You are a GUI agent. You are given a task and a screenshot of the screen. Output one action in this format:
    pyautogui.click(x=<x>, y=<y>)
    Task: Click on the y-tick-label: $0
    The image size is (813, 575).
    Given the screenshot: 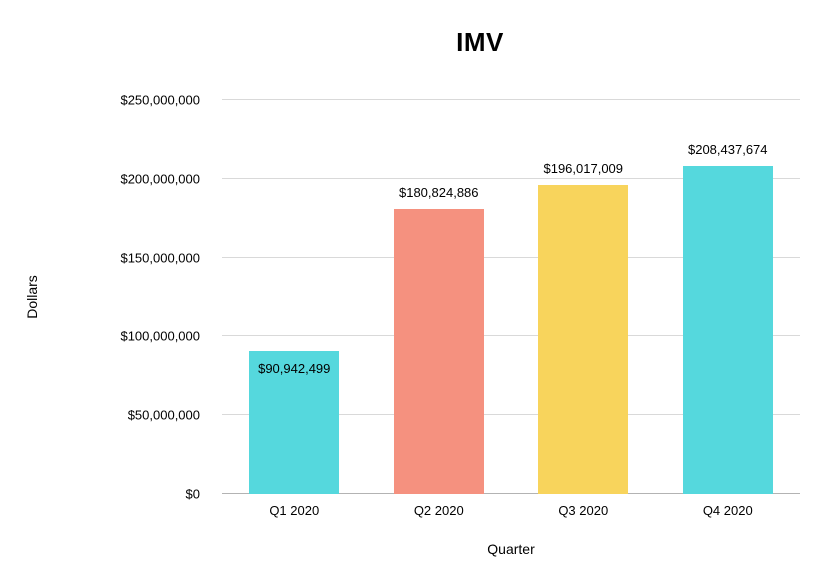 What is the action you would take?
    pyautogui.click(x=192, y=494)
    